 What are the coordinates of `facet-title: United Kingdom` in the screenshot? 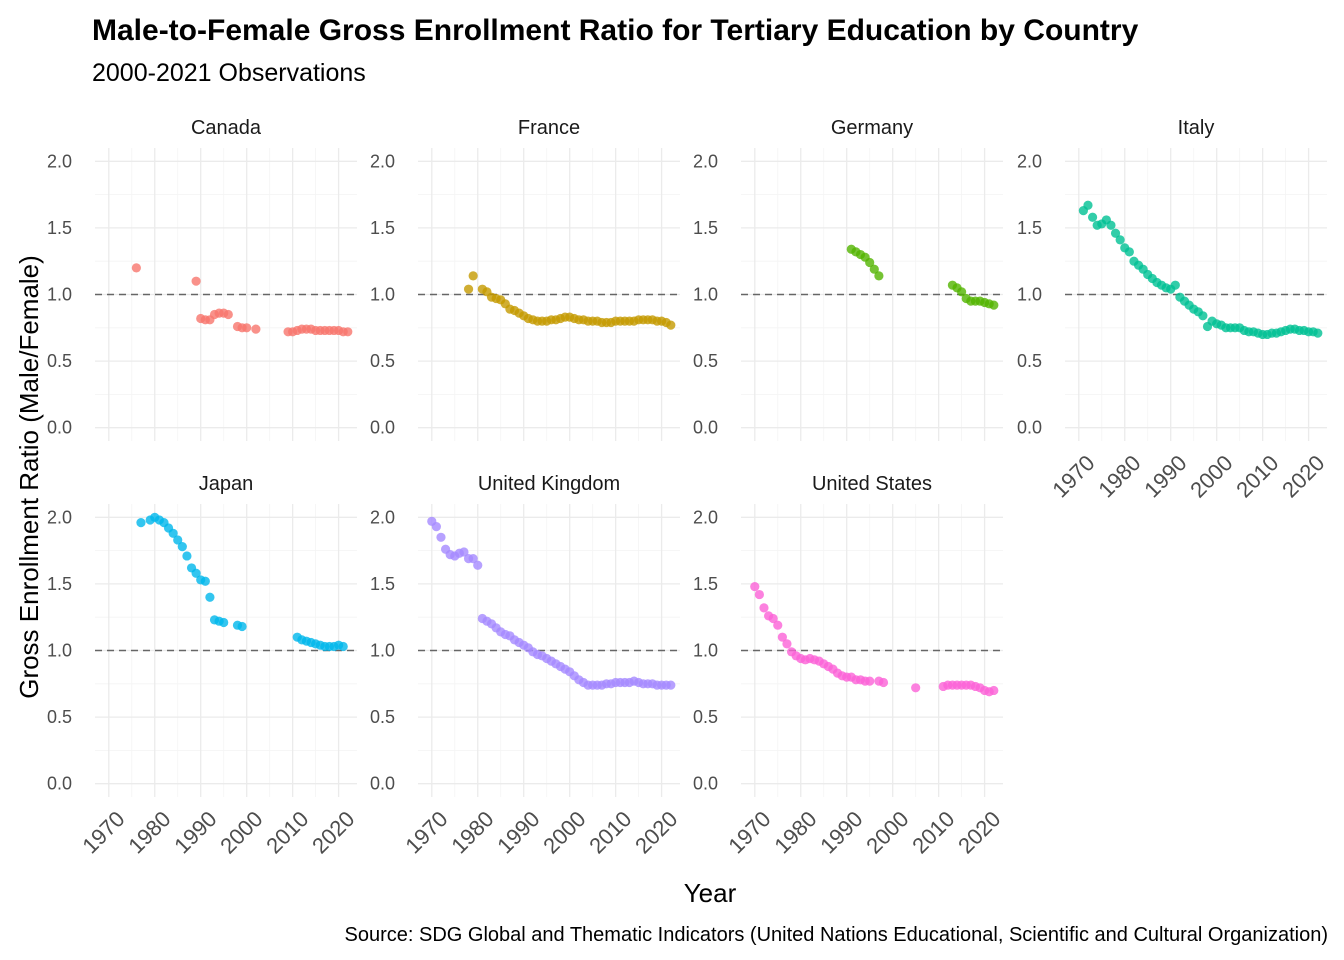 It's located at (549, 484).